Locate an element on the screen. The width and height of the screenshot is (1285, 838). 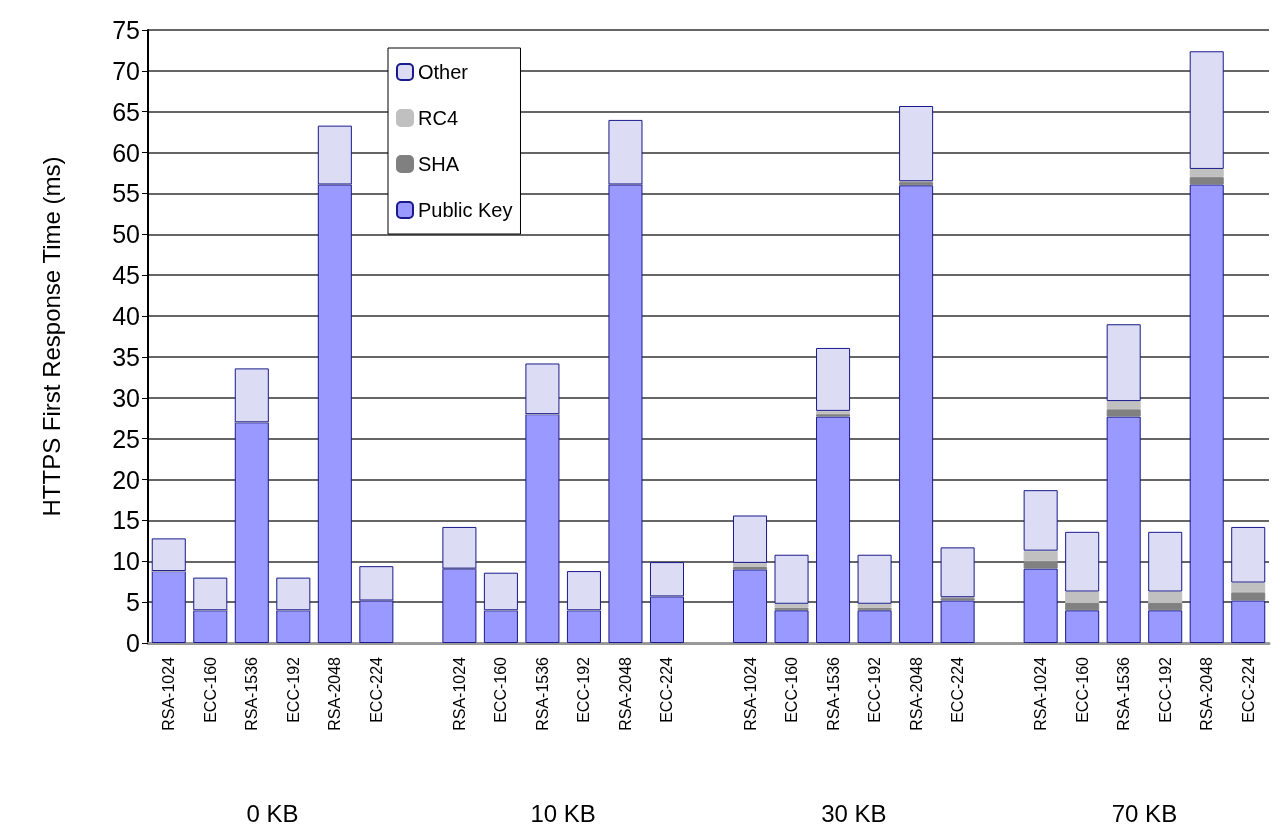
y-tick-label: 0 is located at coordinates (133, 643).